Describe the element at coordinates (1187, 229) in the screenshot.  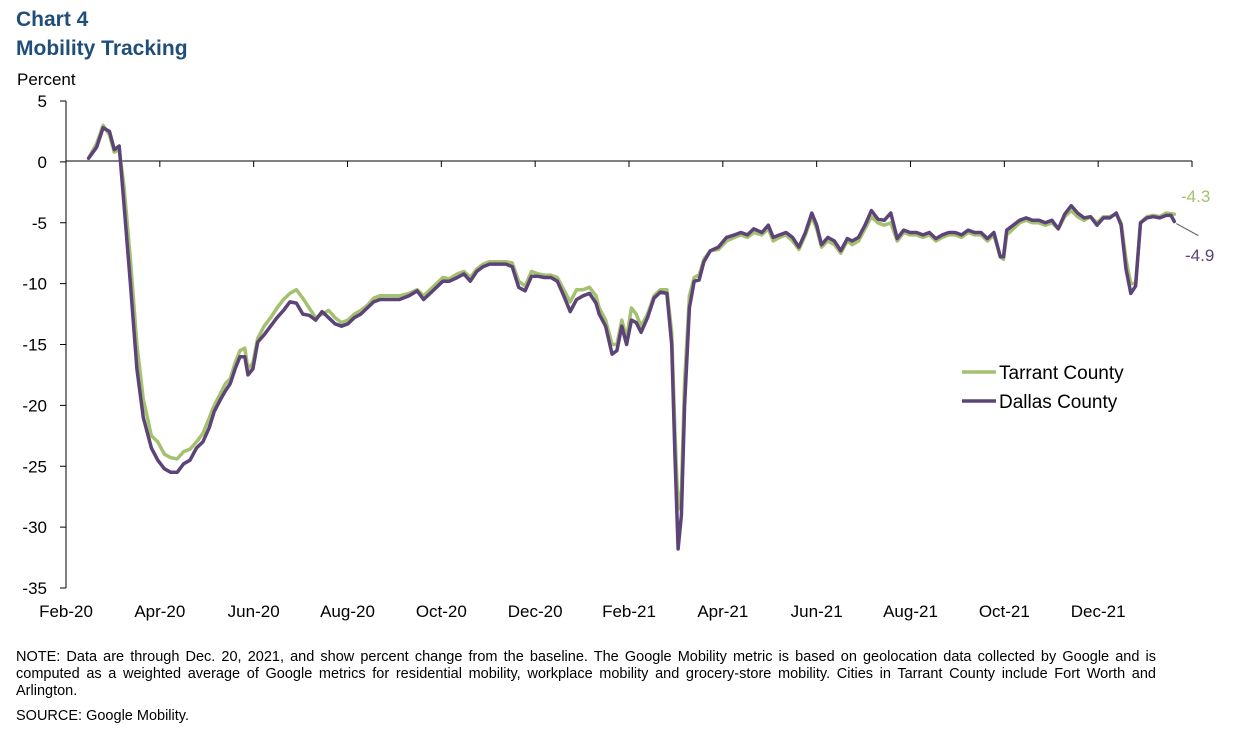
I see `end-label-leader` at that location.